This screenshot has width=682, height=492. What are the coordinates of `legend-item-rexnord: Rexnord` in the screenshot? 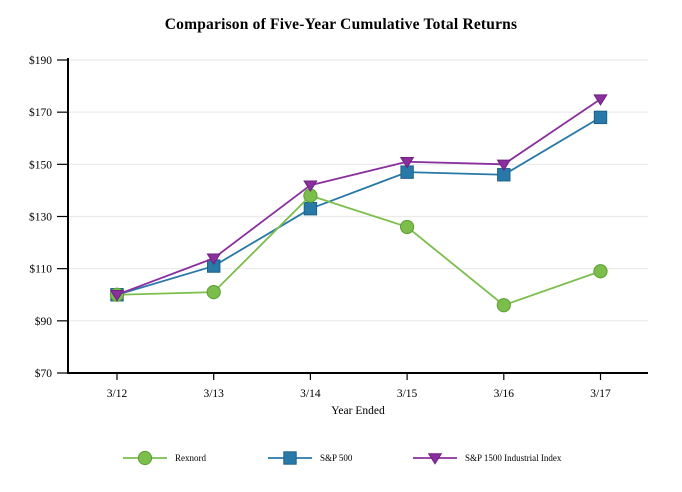 It's located at (164, 458).